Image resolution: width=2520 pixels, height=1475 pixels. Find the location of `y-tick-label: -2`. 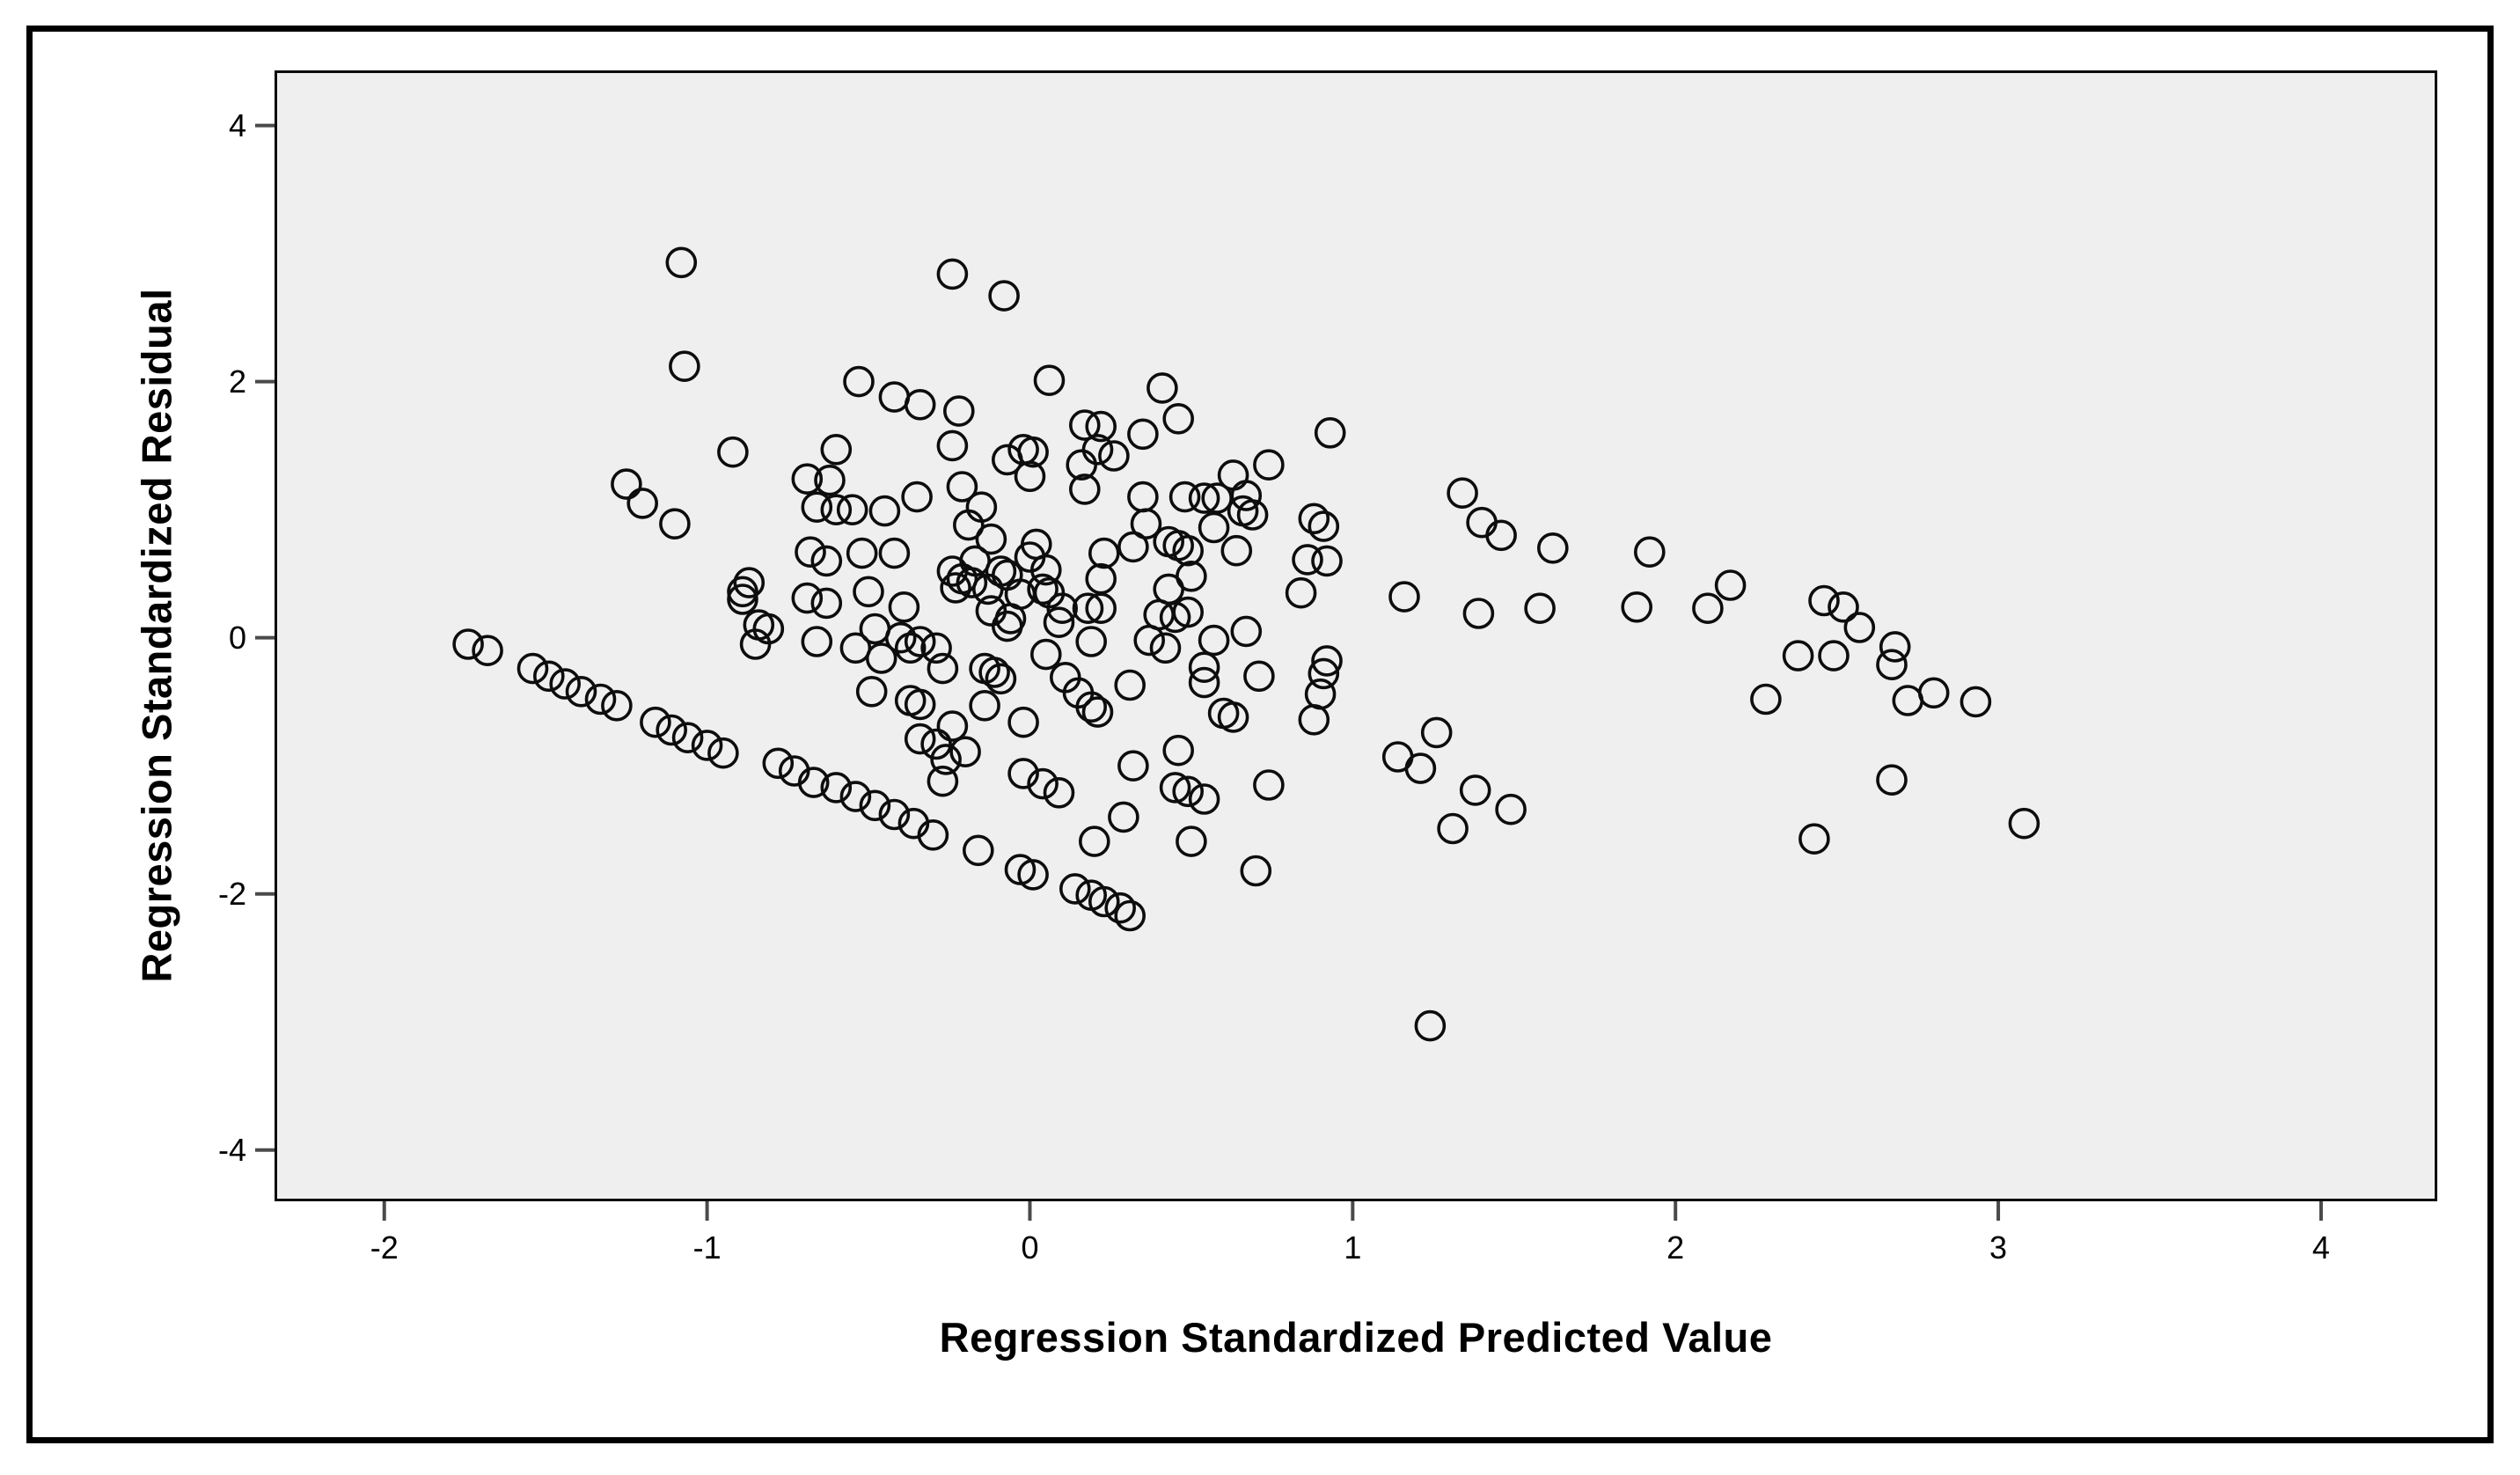

y-tick-label: -2 is located at coordinates (231, 894).